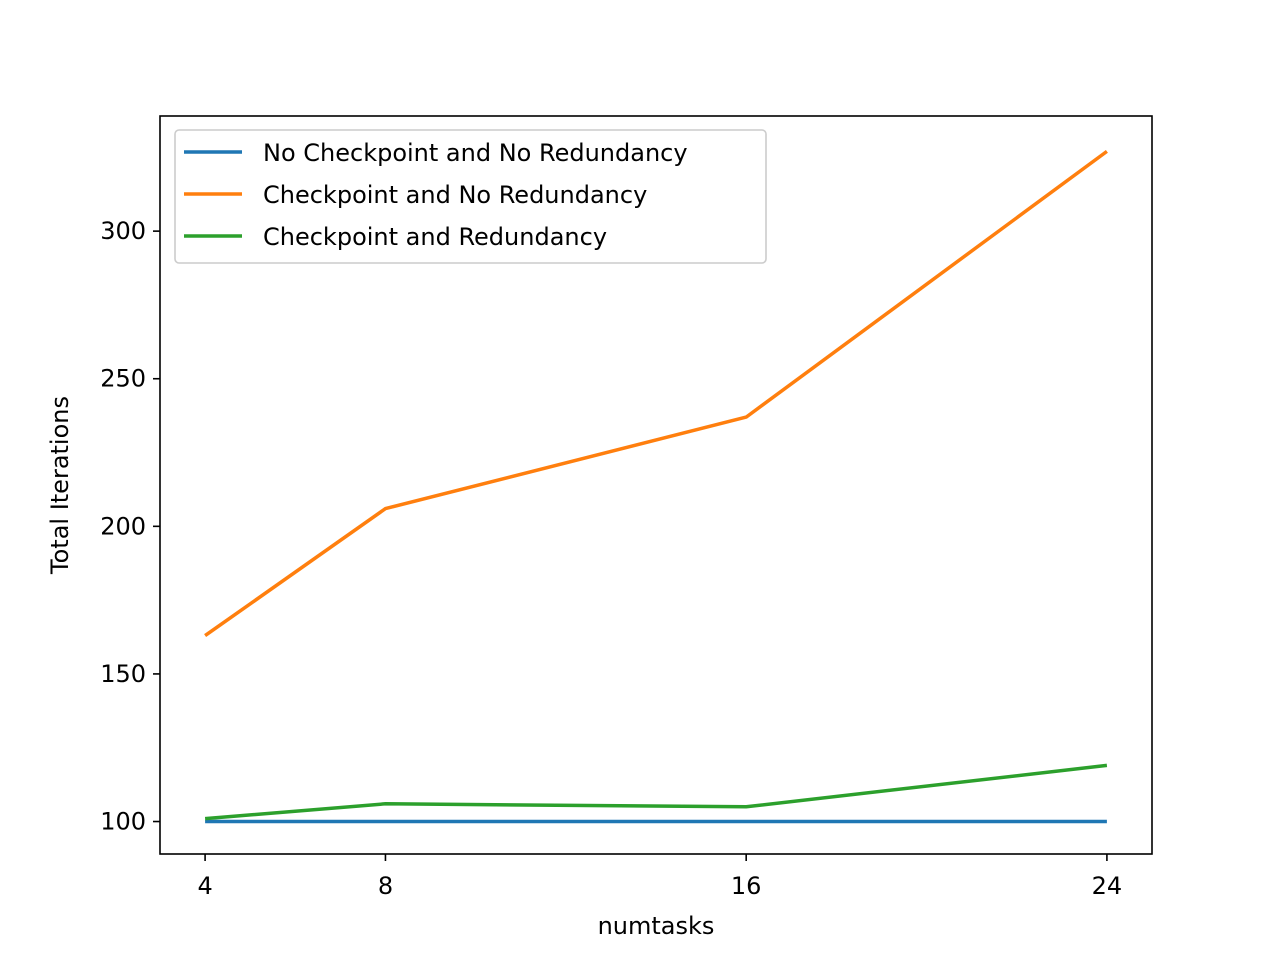  I want to click on x-axis-ticks: 4 8 16 24, so click(659, 877).